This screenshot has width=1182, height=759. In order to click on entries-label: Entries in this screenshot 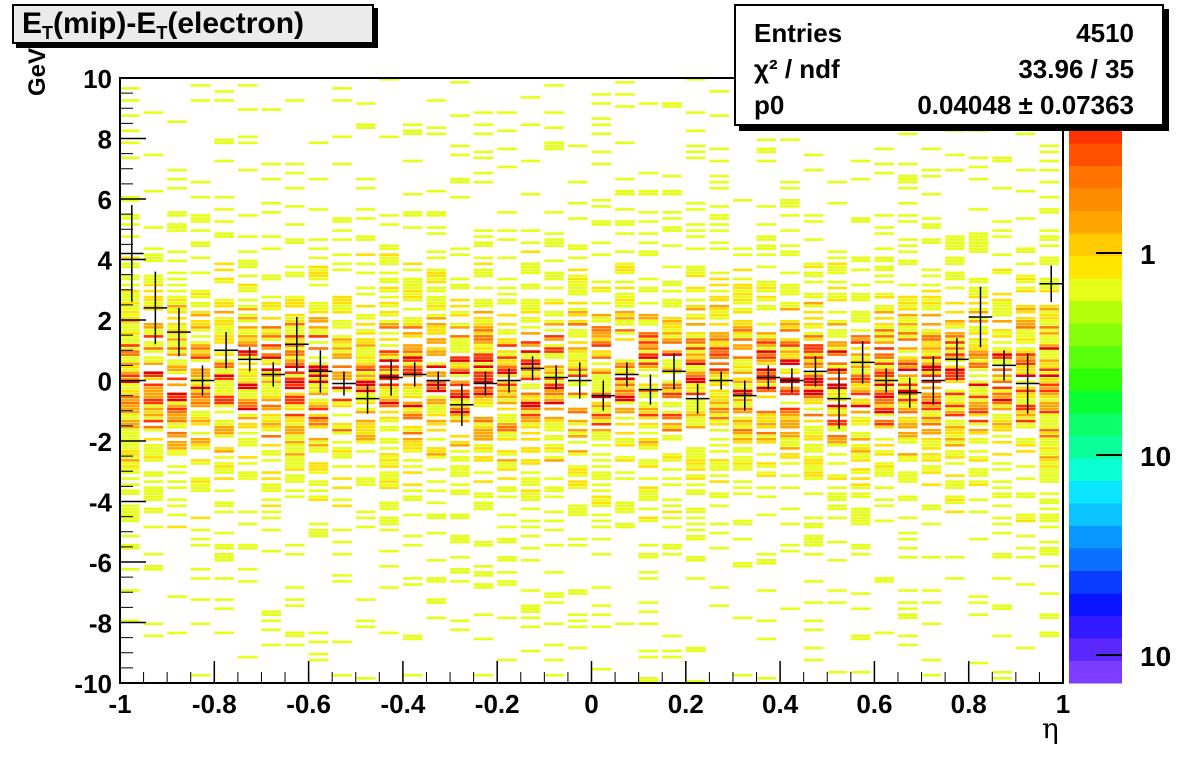, I will do `click(798, 33)`.